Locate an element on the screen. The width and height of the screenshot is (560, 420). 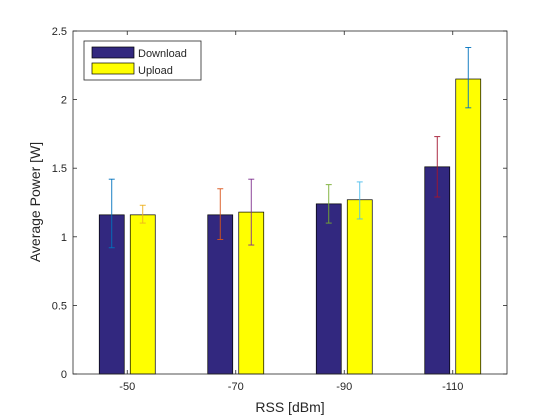
legend: Download Upload is located at coordinates (142, 60).